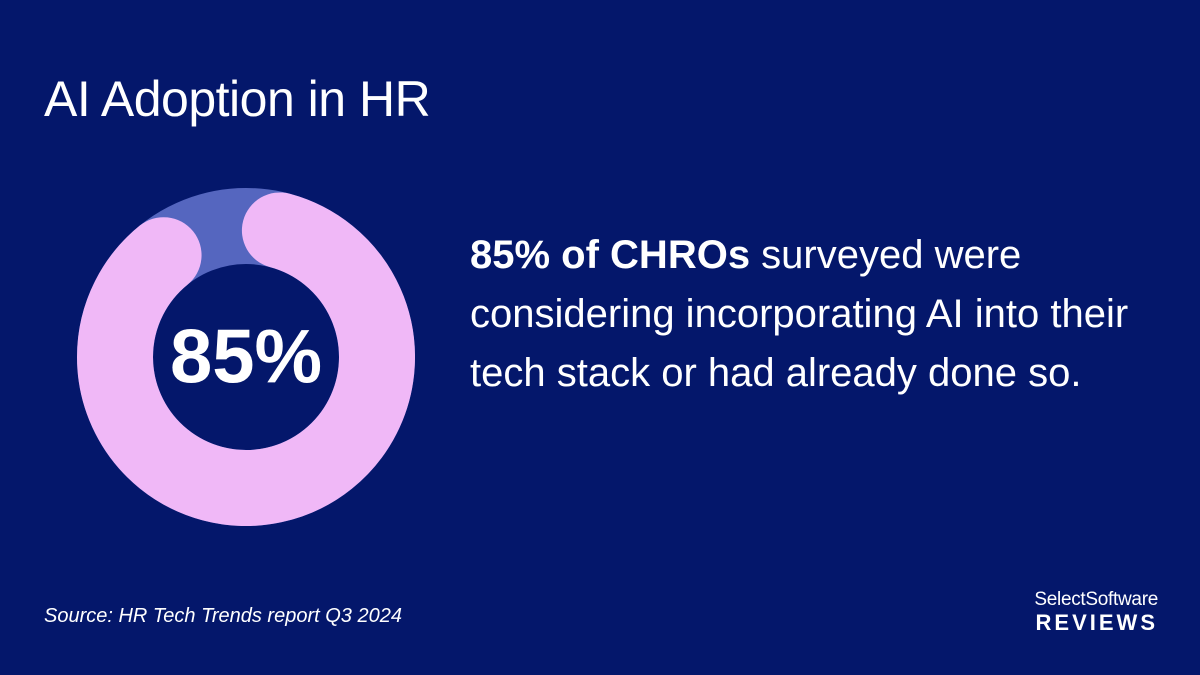  I want to click on statement-highlight: 85% of CHROs, so click(610, 255).